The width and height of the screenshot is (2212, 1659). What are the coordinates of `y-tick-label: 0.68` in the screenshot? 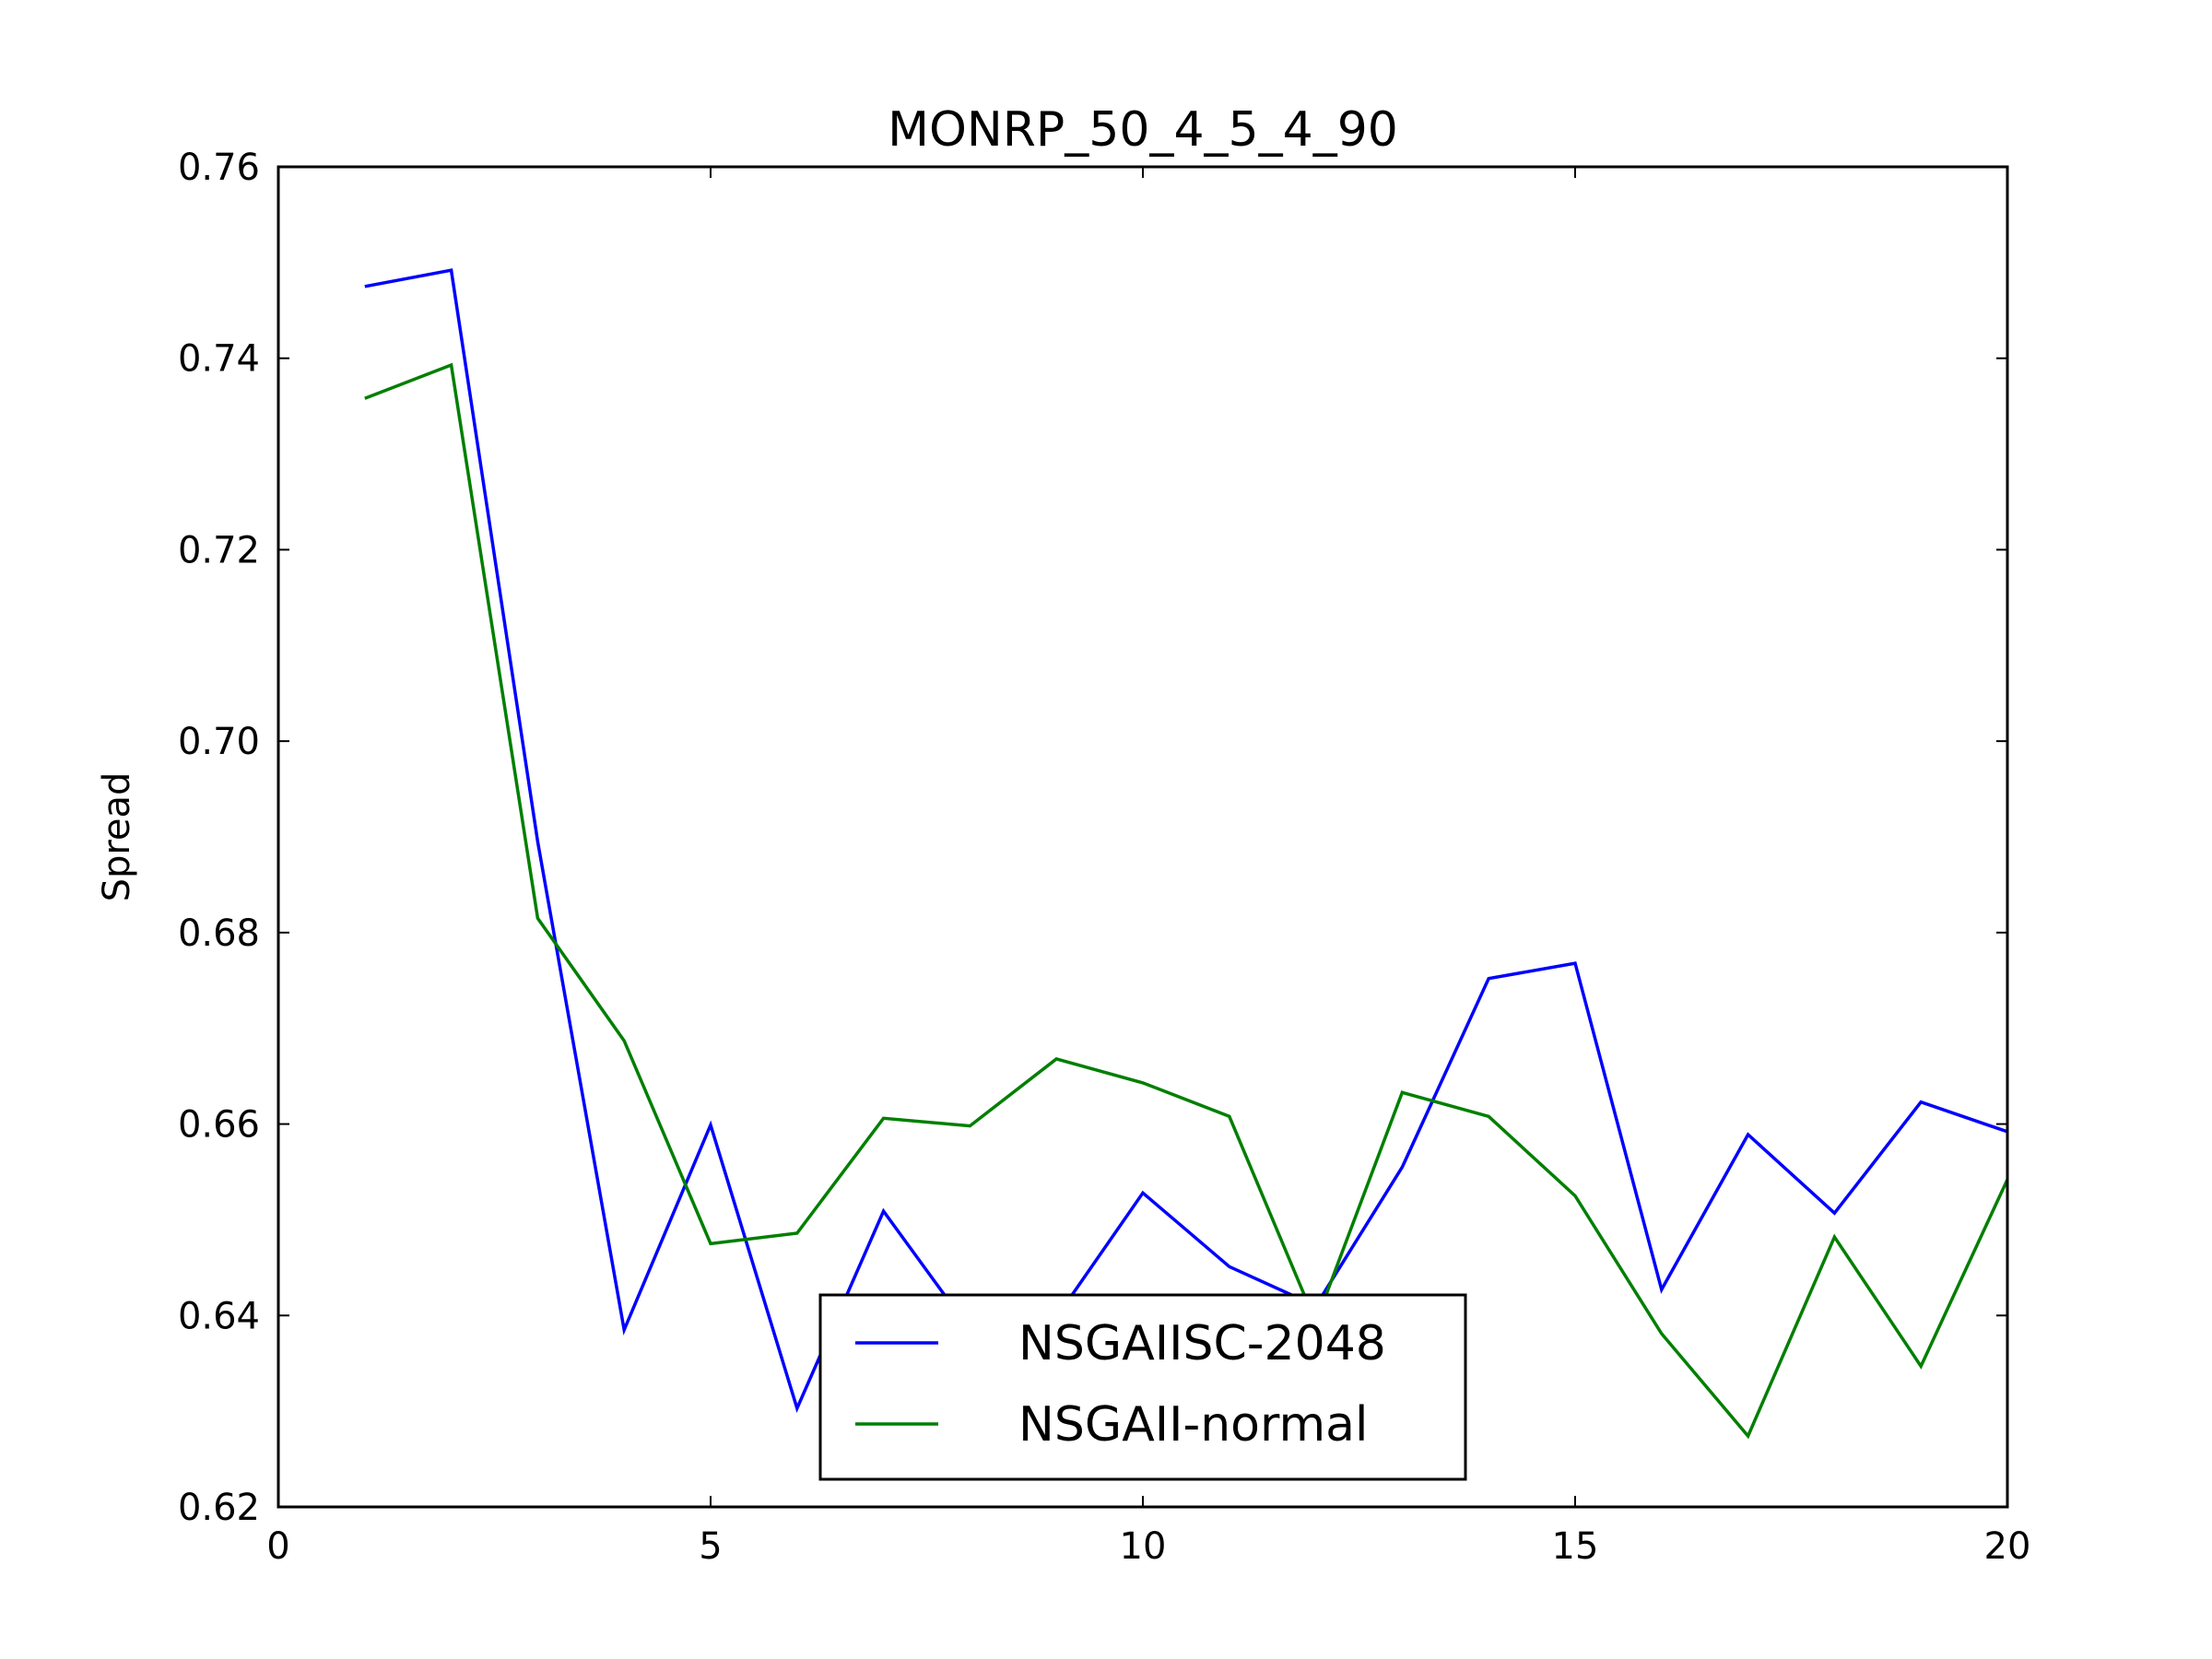 It's located at (219, 933).